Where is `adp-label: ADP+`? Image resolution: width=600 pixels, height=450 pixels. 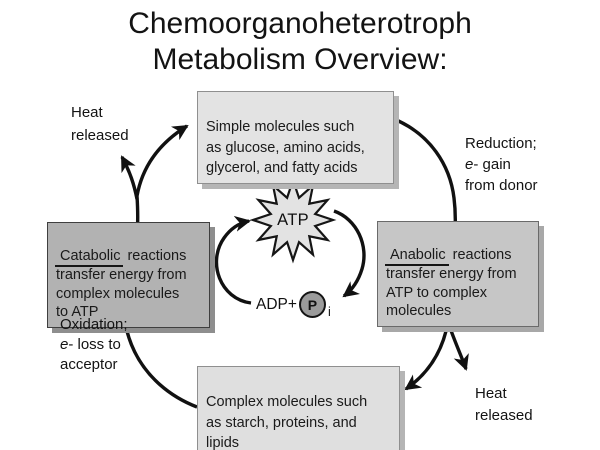 adp-label: ADP+ is located at coordinates (276, 304).